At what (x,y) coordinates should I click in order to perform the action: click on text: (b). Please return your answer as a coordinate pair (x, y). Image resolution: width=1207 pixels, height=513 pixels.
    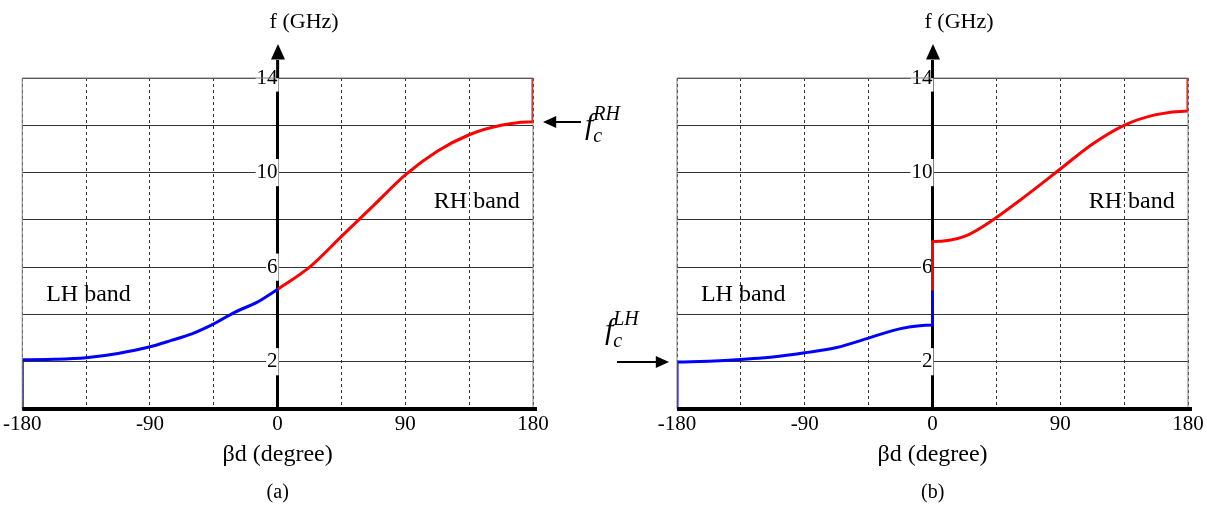
    Looking at the image, I should click on (933, 491).